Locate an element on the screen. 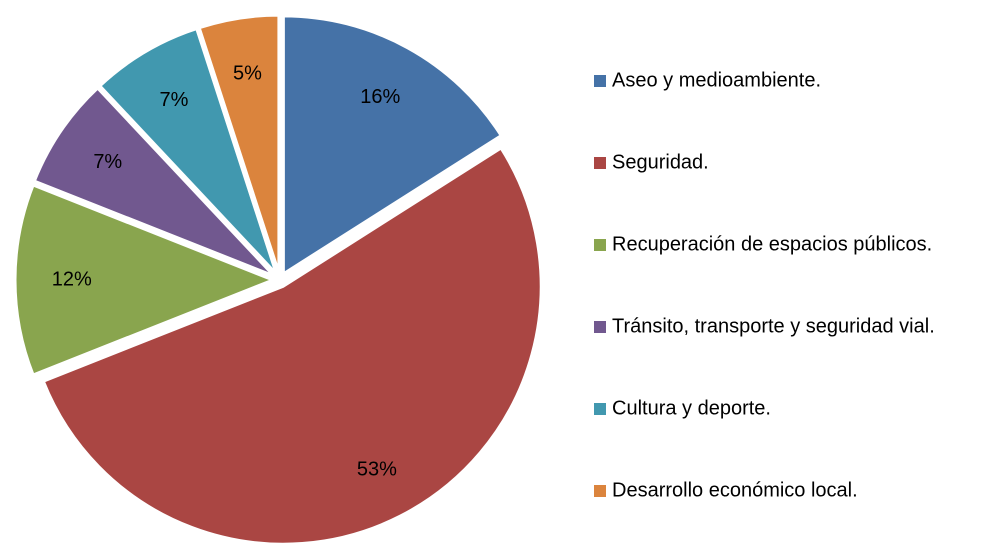 The width and height of the screenshot is (1003, 548). legend-label: Cultura y deporte. is located at coordinates (691, 408).